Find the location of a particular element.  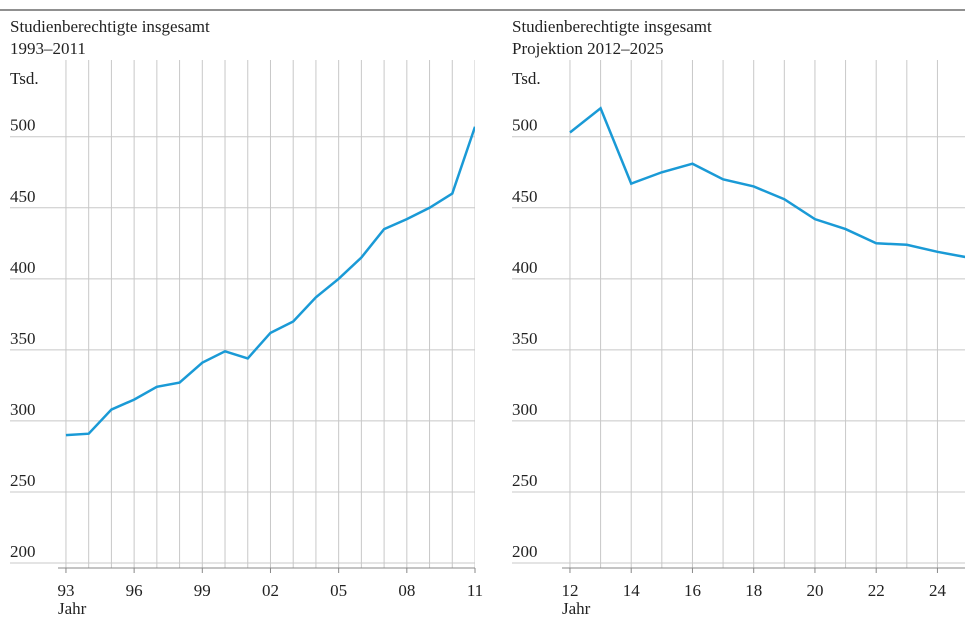

chart-subtitle: Projektion 2012–2025 is located at coordinates (588, 48).